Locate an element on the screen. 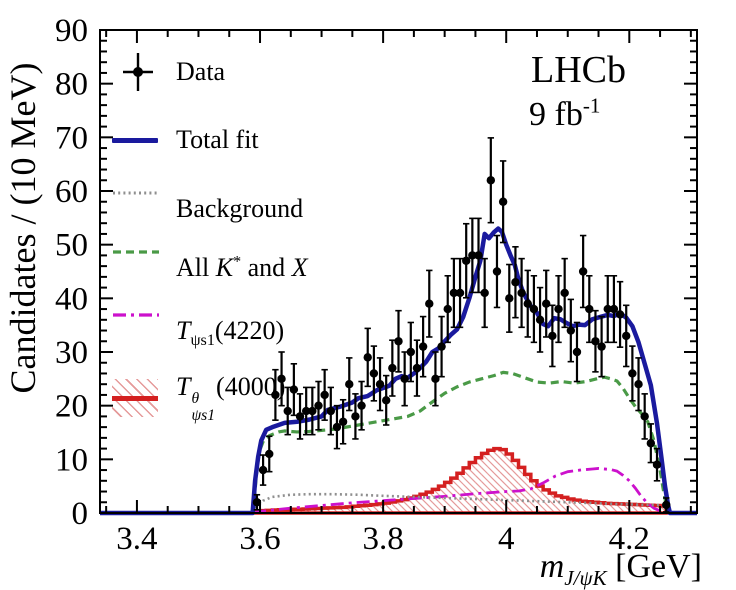 This screenshot has height=590, width=736. y-tick-label: 30 is located at coordinates (71, 353).